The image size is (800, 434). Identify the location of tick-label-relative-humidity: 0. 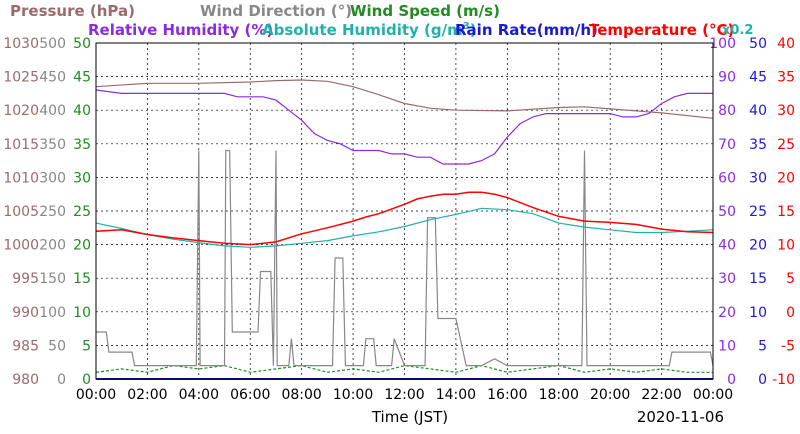
(731, 380).